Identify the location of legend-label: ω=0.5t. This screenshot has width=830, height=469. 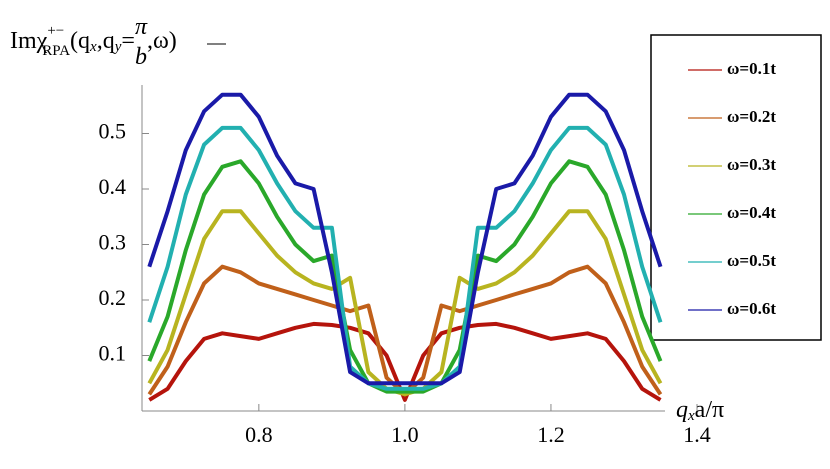
(751, 260).